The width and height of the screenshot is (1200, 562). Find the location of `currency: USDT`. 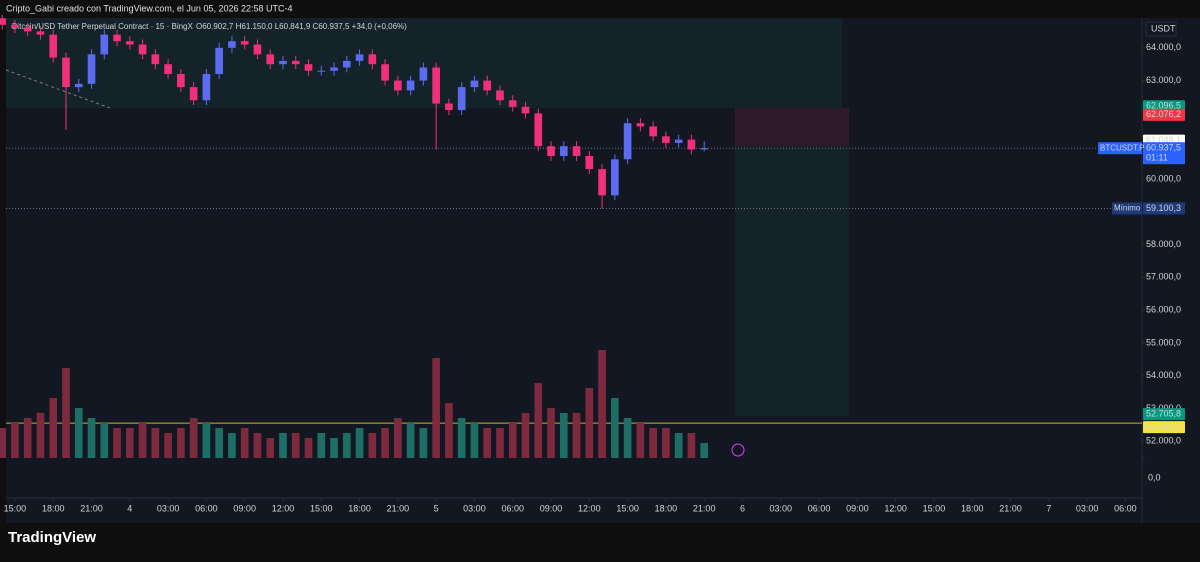

currency: USDT is located at coordinates (1163, 28).